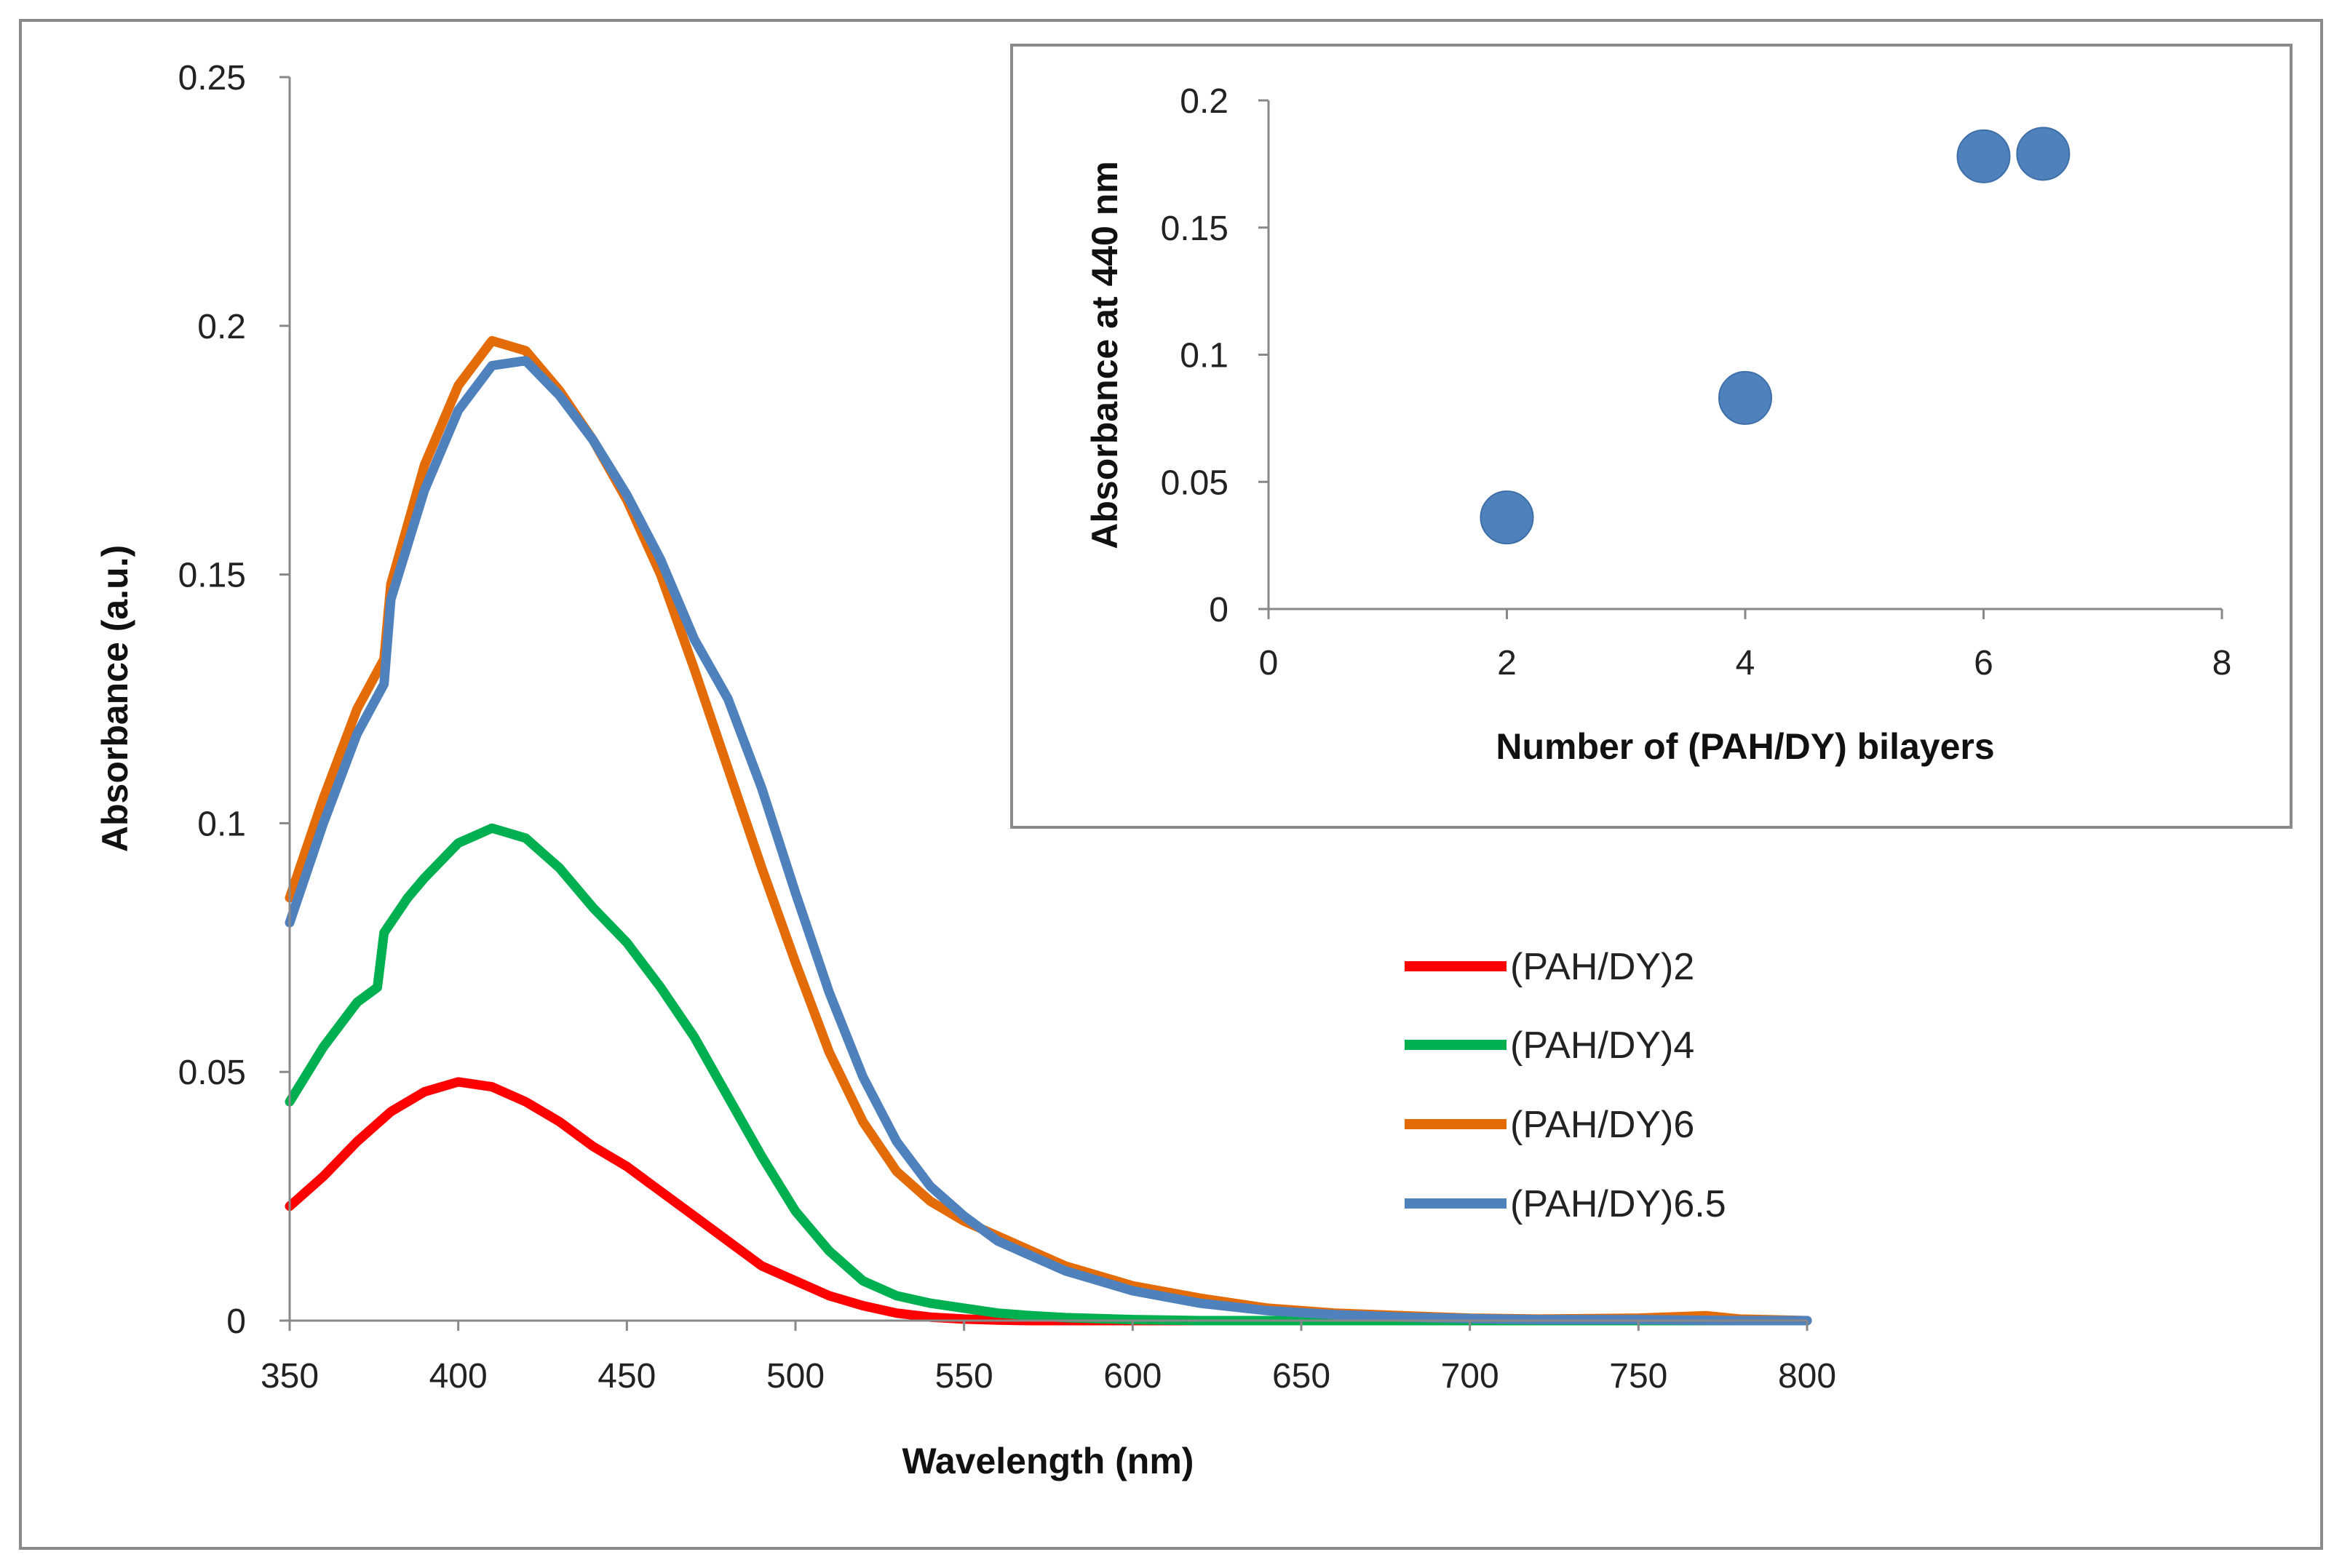  I want to click on inset-y-ticks: 0 0.05 0.1 0.15 0.2, so click(1215, 355).